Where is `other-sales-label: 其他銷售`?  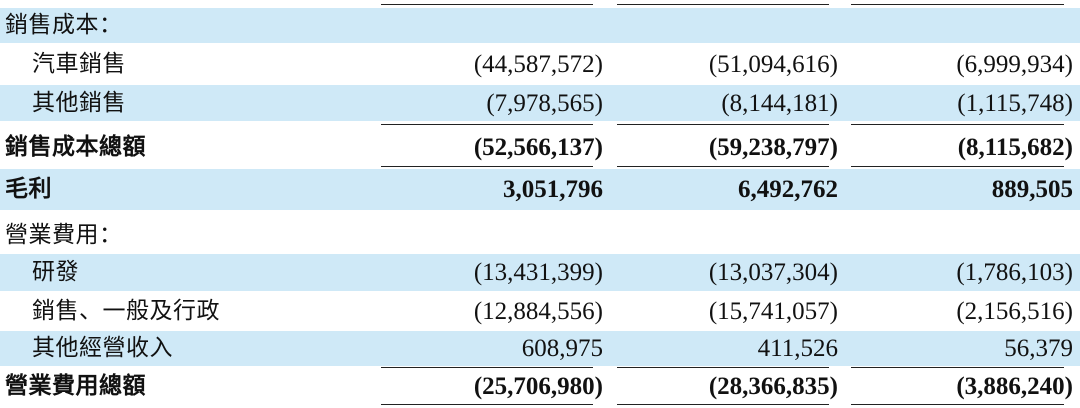 other-sales-label: 其他銷售 is located at coordinates (79, 102).